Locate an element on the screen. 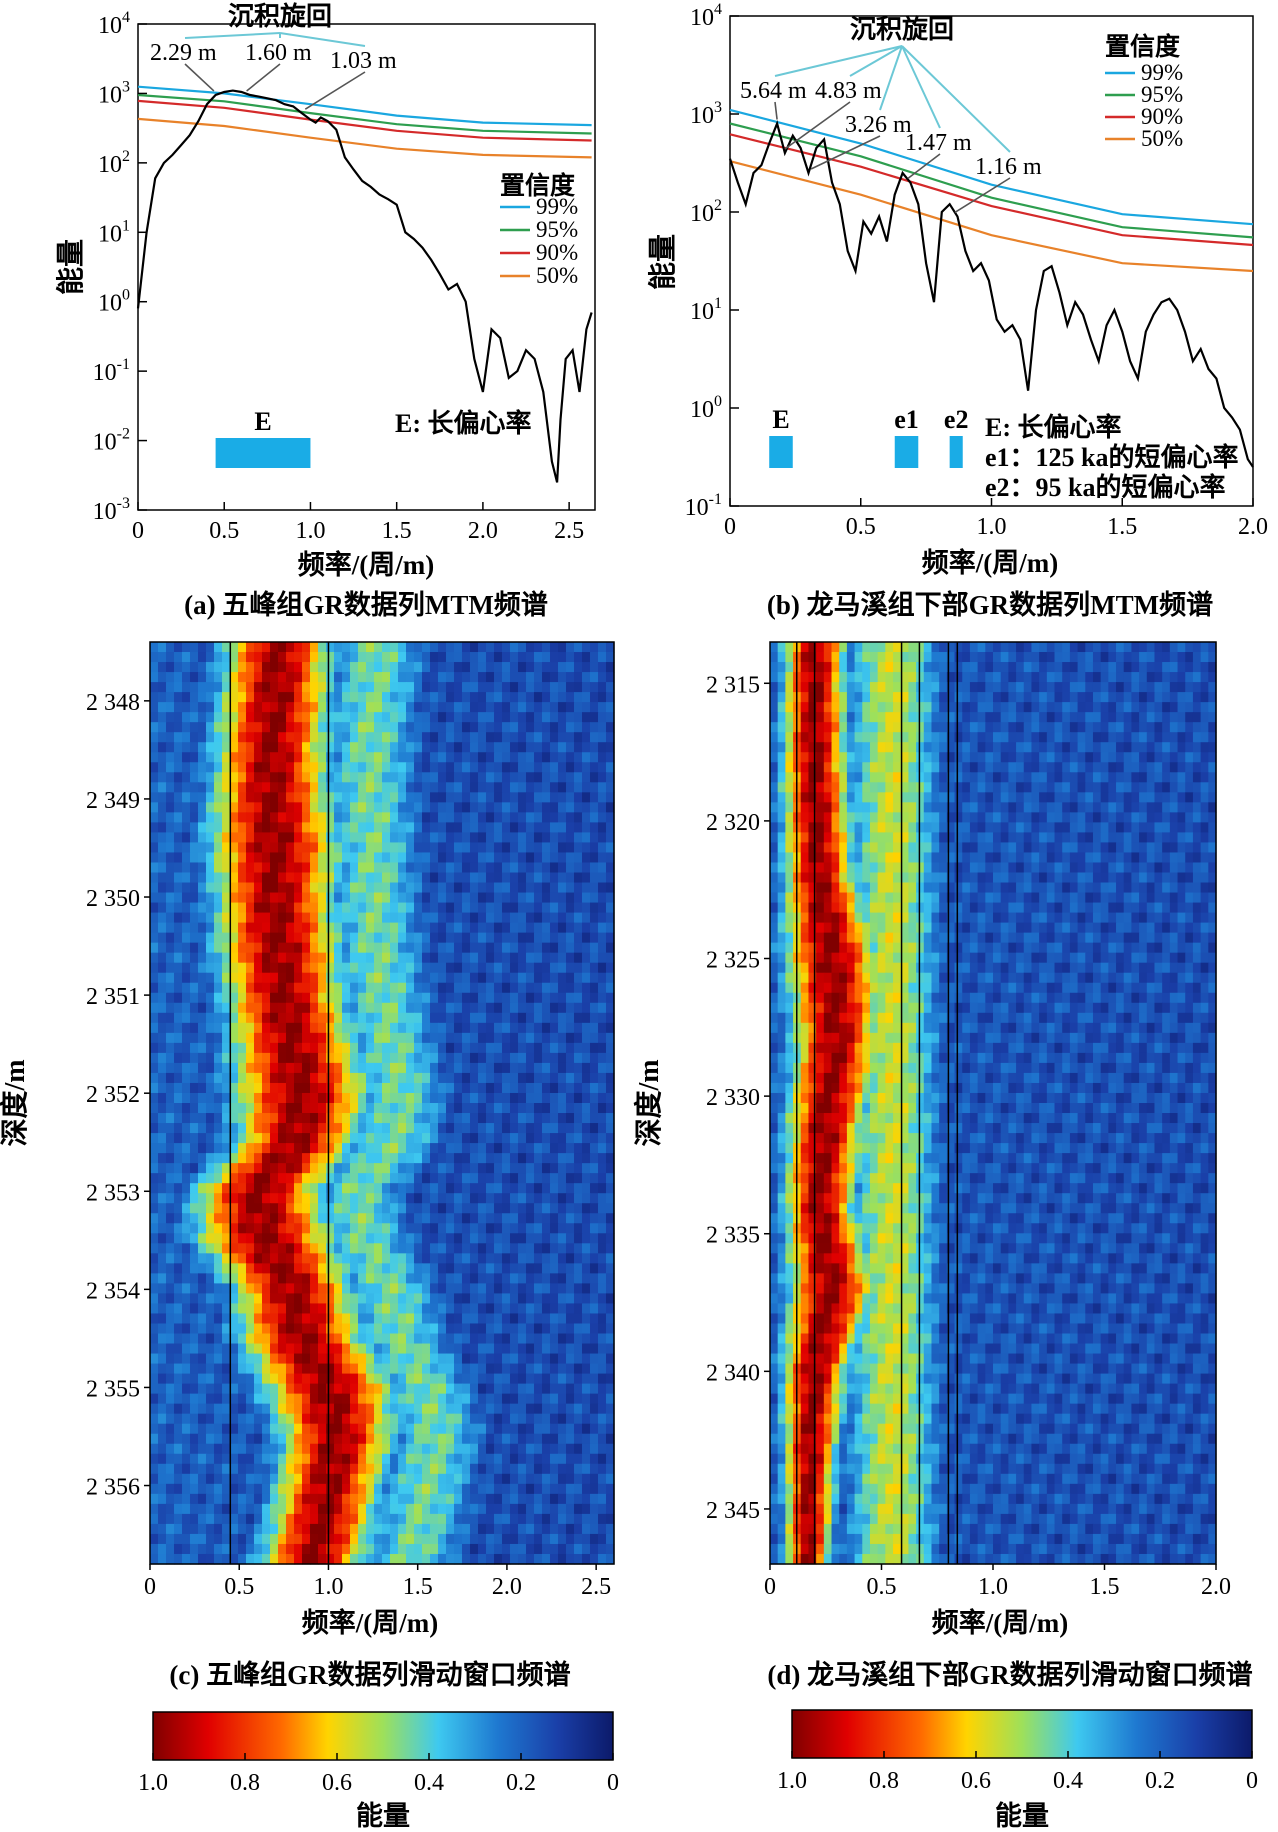  panel-a-cycle-leader is located at coordinates (322, 39).